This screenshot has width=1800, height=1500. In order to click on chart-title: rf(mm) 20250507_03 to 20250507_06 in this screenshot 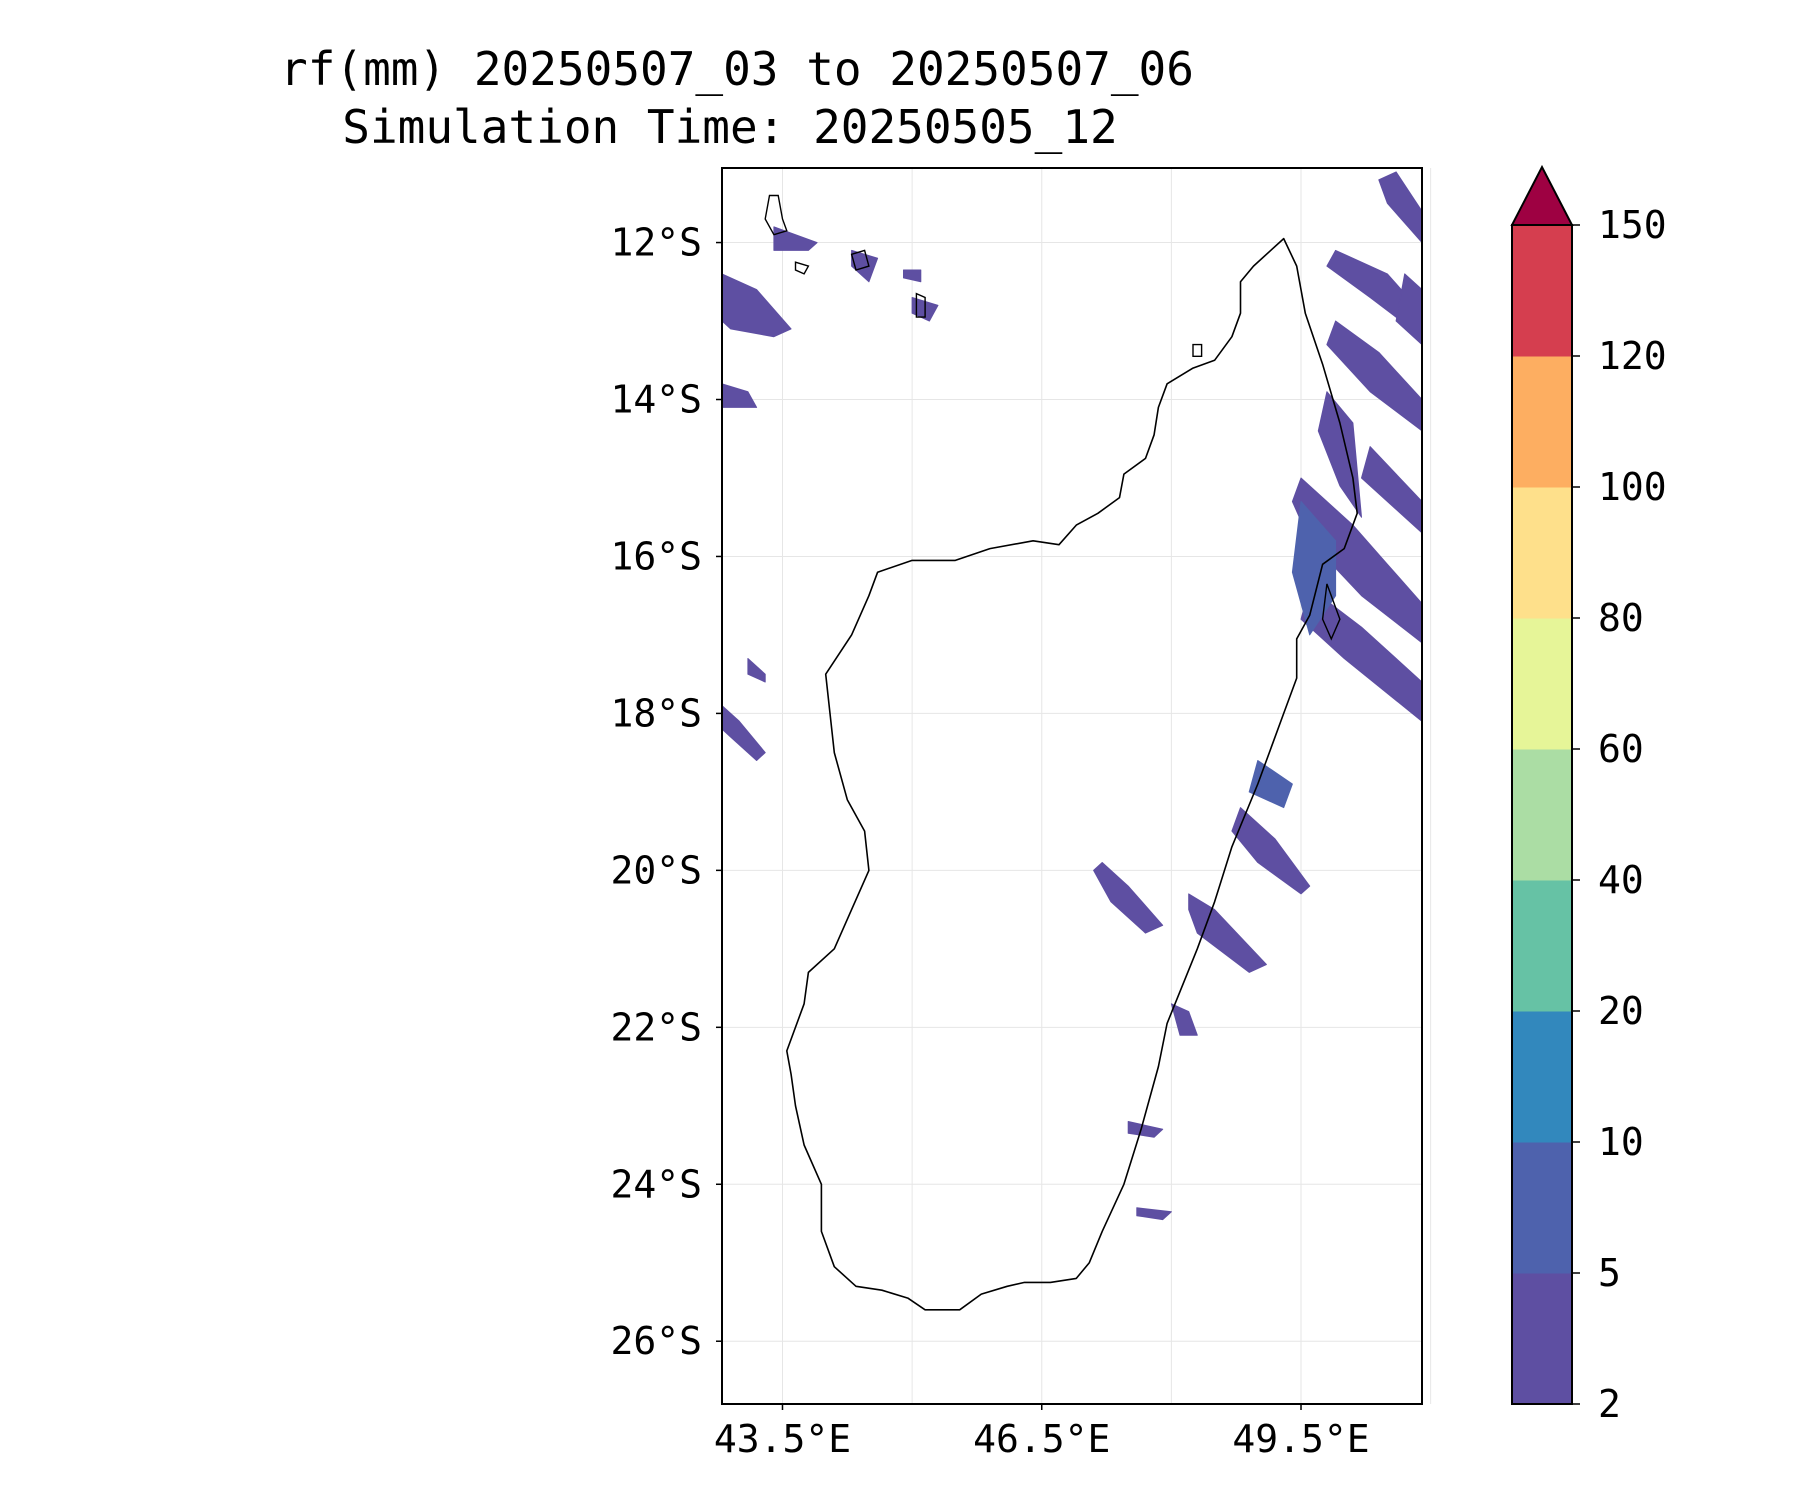, I will do `click(737, 69)`.